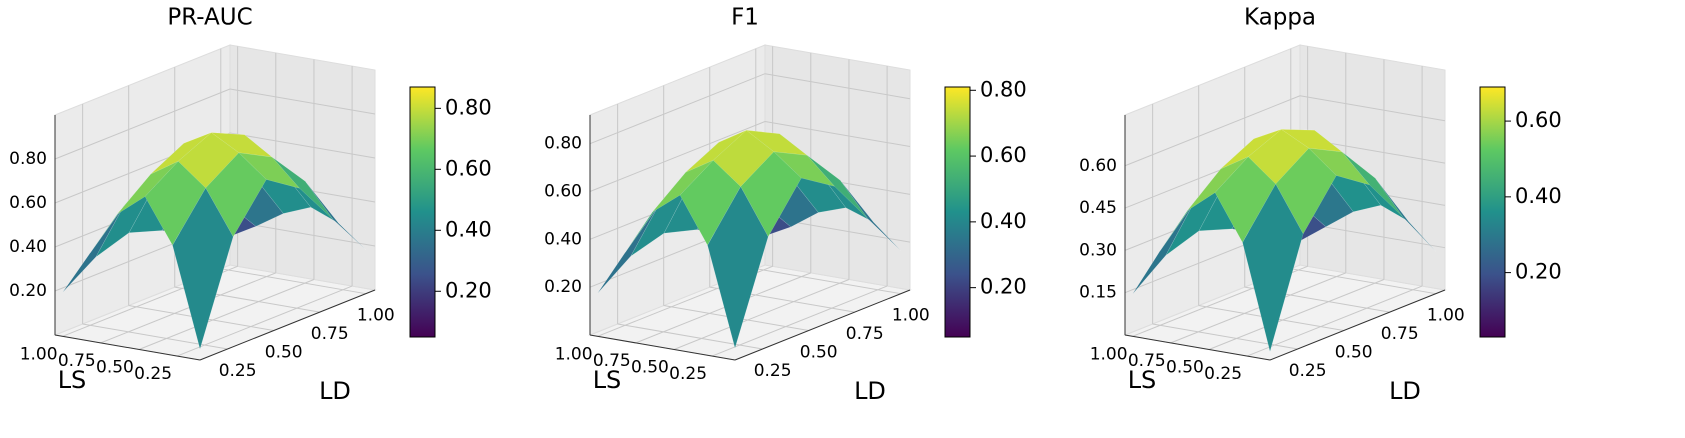  I want to click on z-tick-label: 0.45, so click(1098, 208).